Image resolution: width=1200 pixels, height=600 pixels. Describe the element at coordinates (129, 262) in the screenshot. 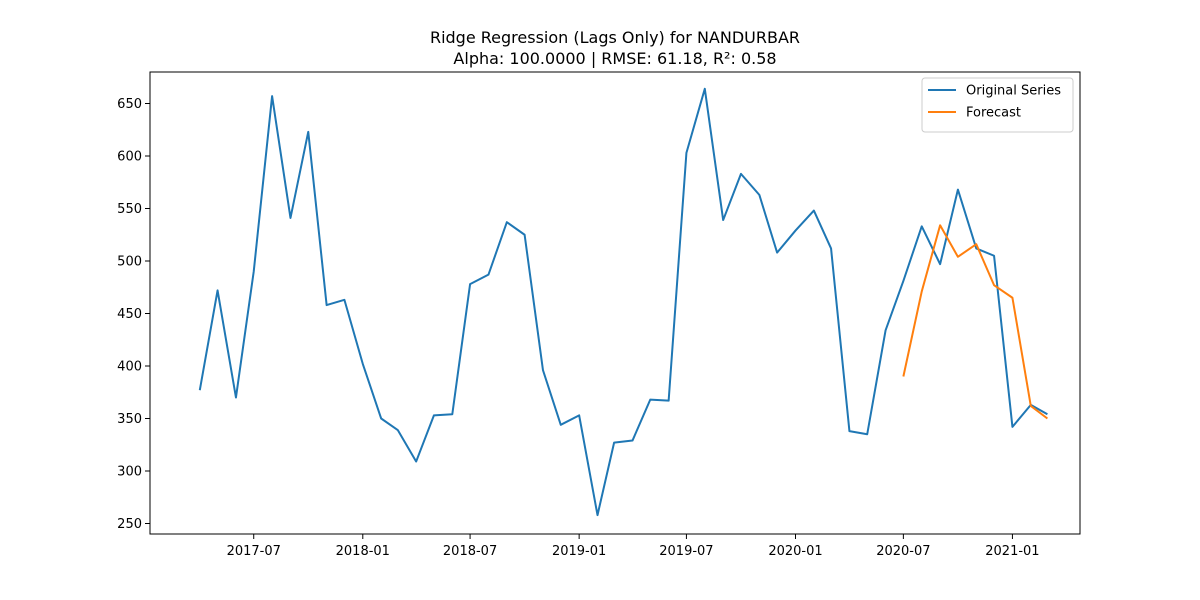

I see `y-tick-label: 500` at that location.